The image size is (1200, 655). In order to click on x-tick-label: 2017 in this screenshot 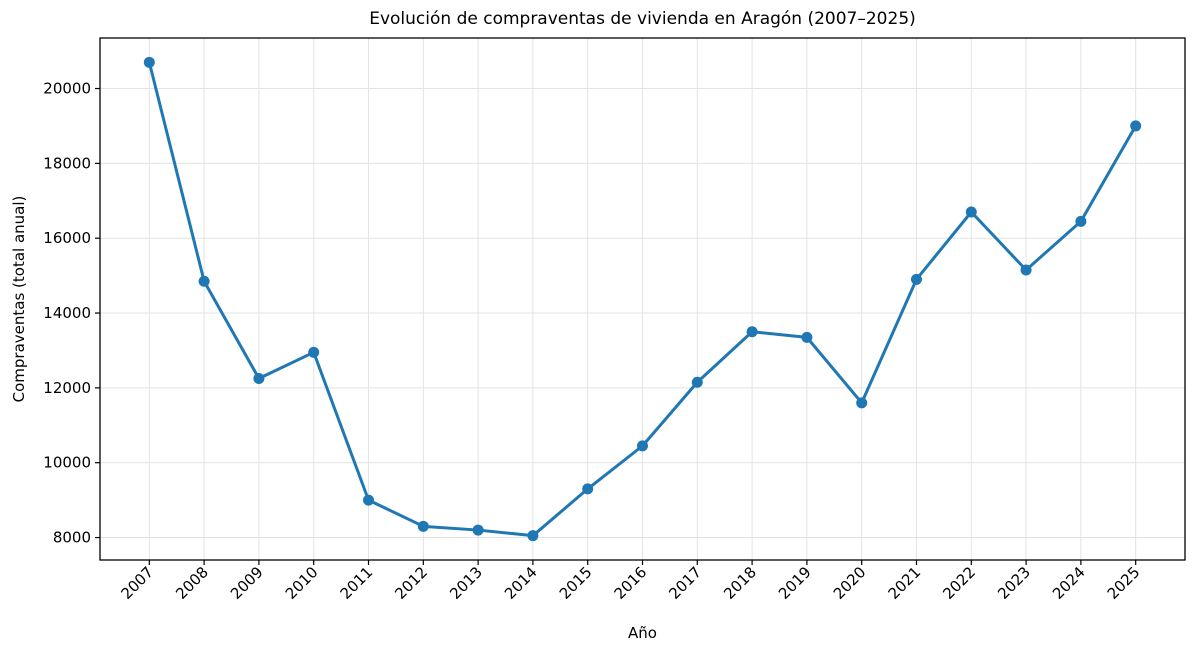, I will do `click(685, 583)`.